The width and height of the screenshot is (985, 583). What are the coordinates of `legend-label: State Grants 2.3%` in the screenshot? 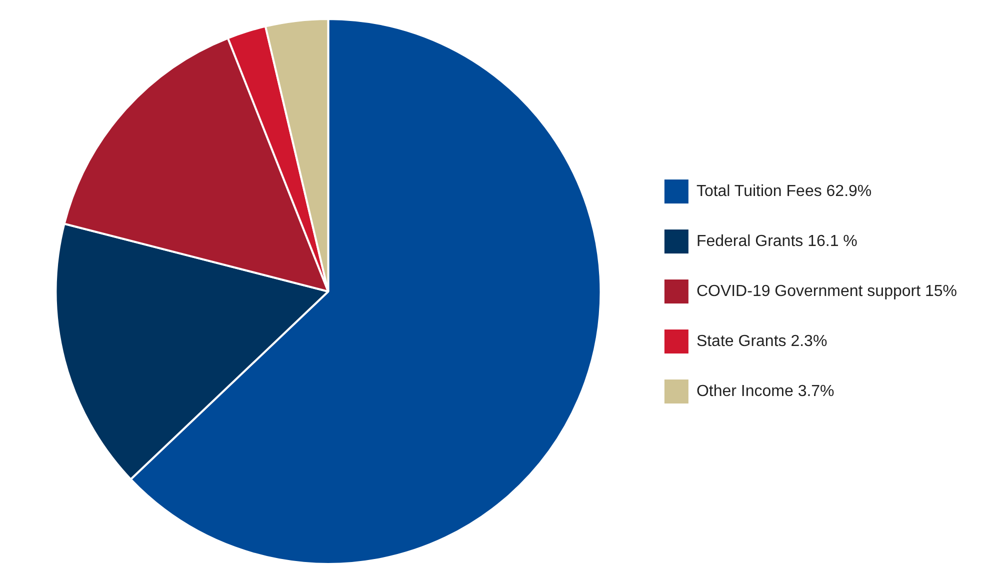 It's located at (762, 341).